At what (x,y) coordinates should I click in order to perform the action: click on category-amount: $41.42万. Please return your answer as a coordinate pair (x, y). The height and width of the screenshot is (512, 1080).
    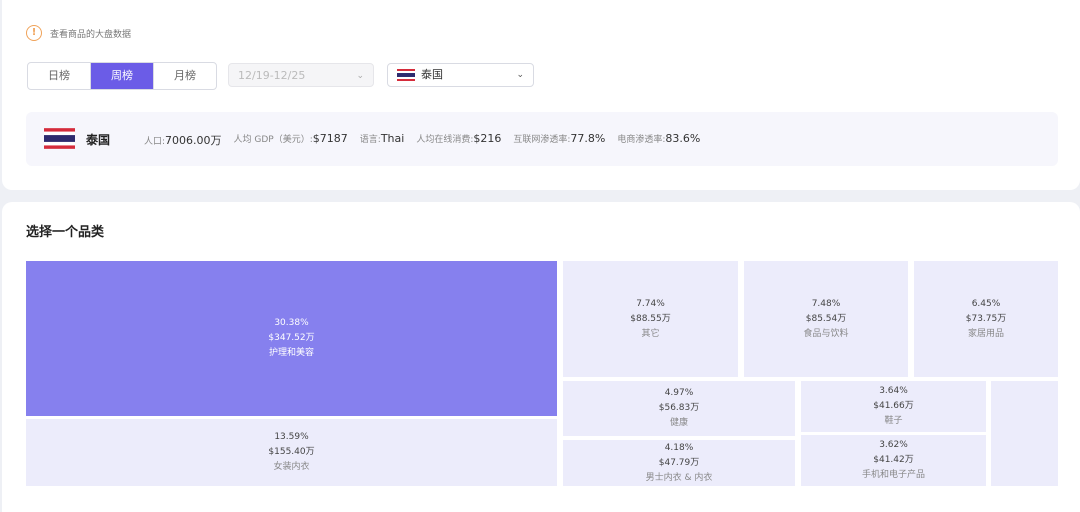
    Looking at the image, I should click on (893, 460).